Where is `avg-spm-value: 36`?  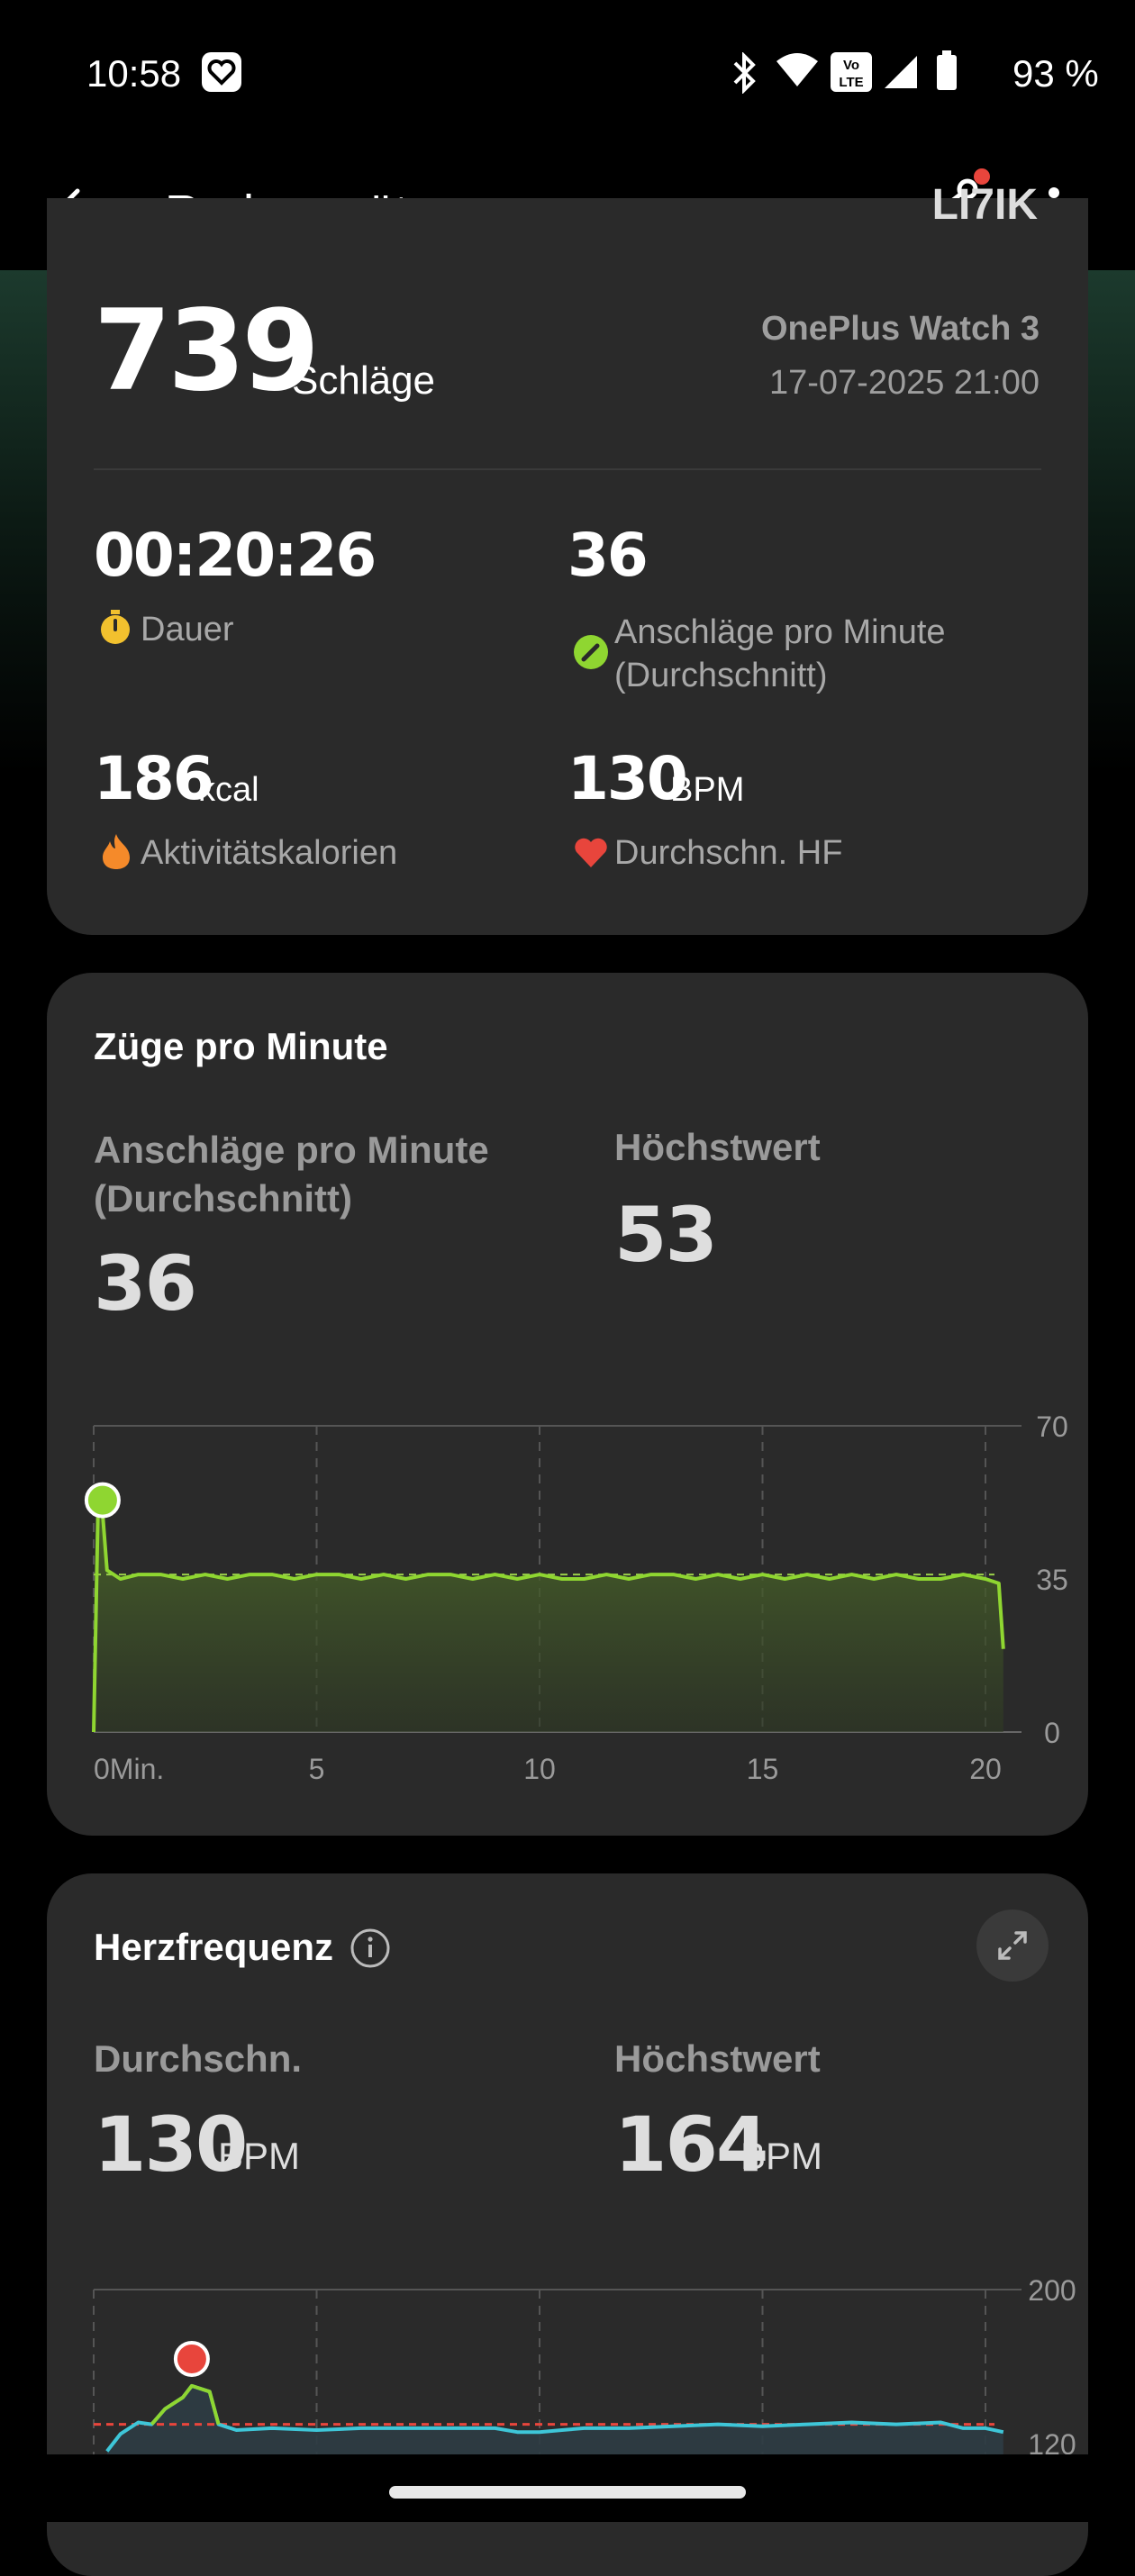 avg-spm-value: 36 is located at coordinates (608, 555).